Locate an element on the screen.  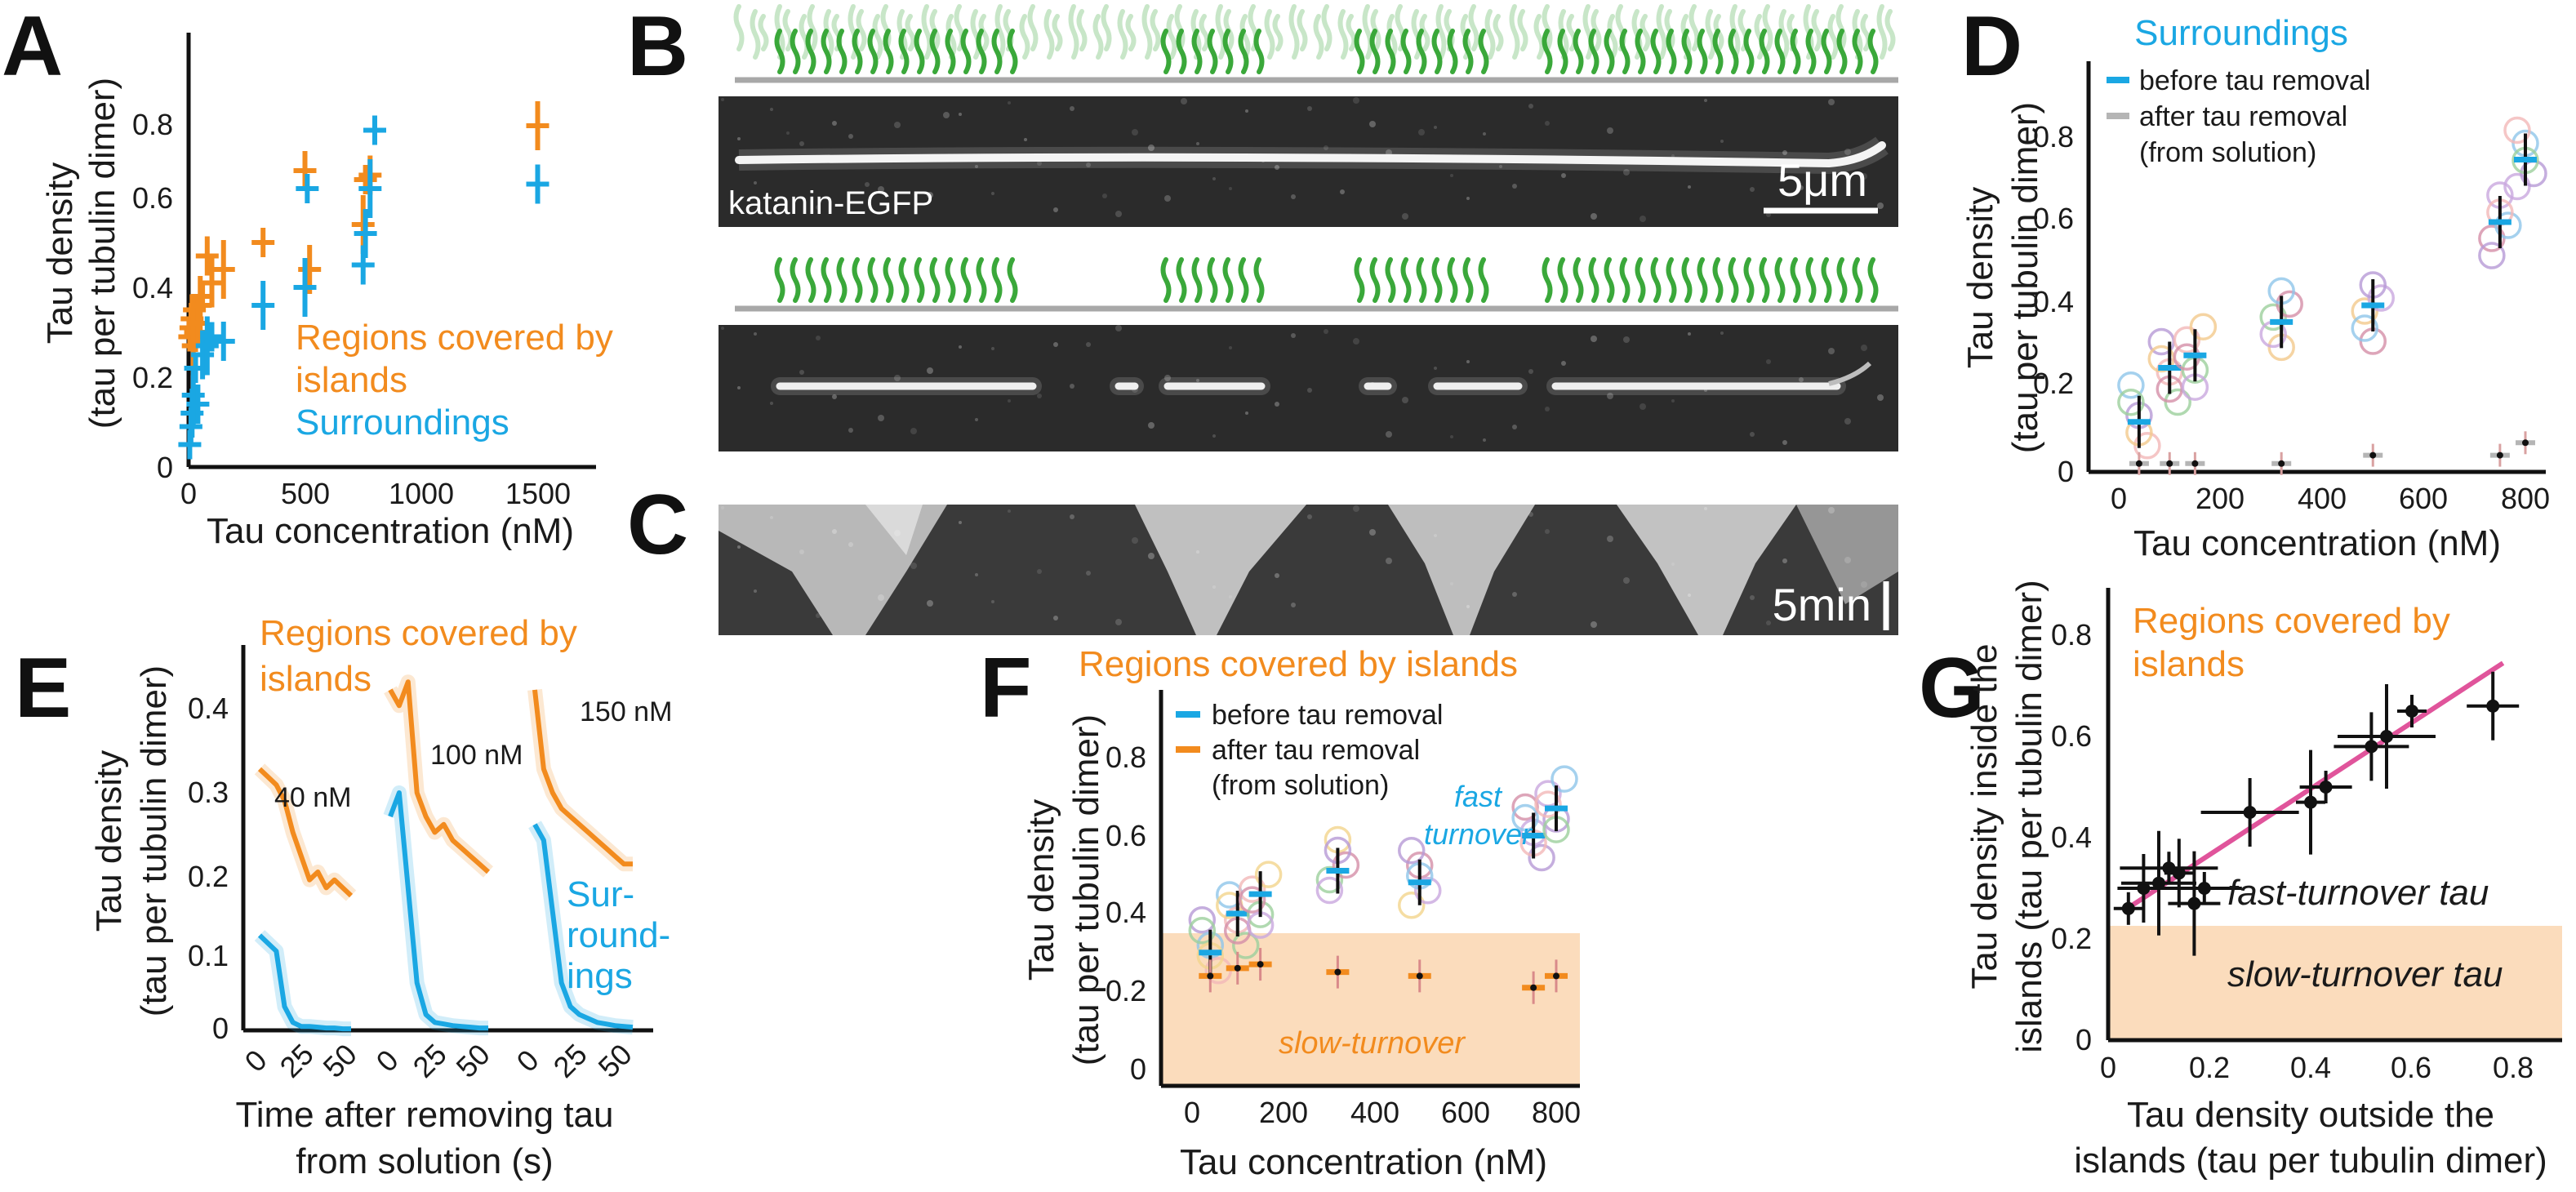
b-segment-tail is located at coordinates (1850, 373).